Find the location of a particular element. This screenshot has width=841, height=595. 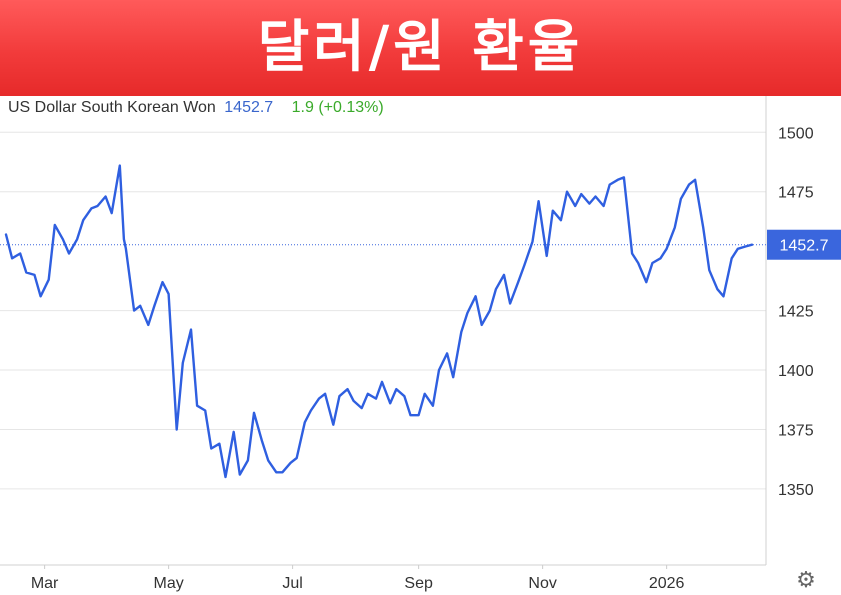

y-tick-label: 1425 is located at coordinates (796, 312).